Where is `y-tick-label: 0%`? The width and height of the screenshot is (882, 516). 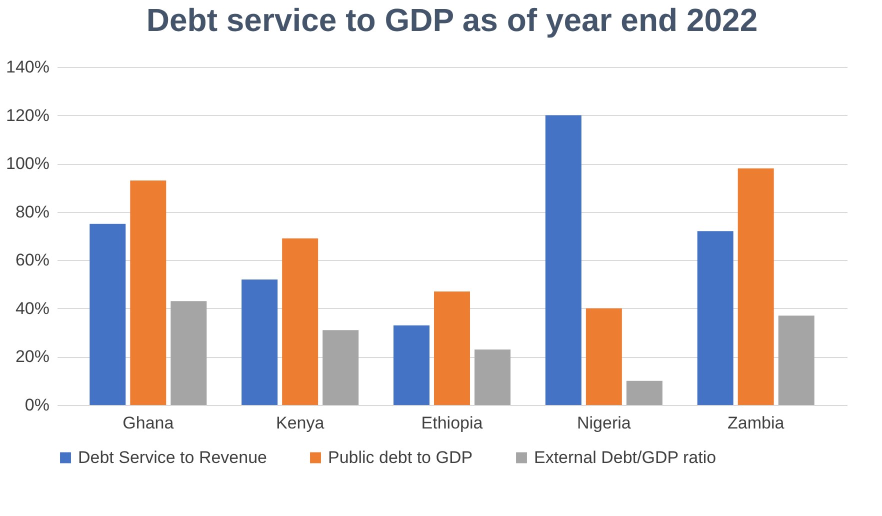
y-tick-label: 0% is located at coordinates (37, 405).